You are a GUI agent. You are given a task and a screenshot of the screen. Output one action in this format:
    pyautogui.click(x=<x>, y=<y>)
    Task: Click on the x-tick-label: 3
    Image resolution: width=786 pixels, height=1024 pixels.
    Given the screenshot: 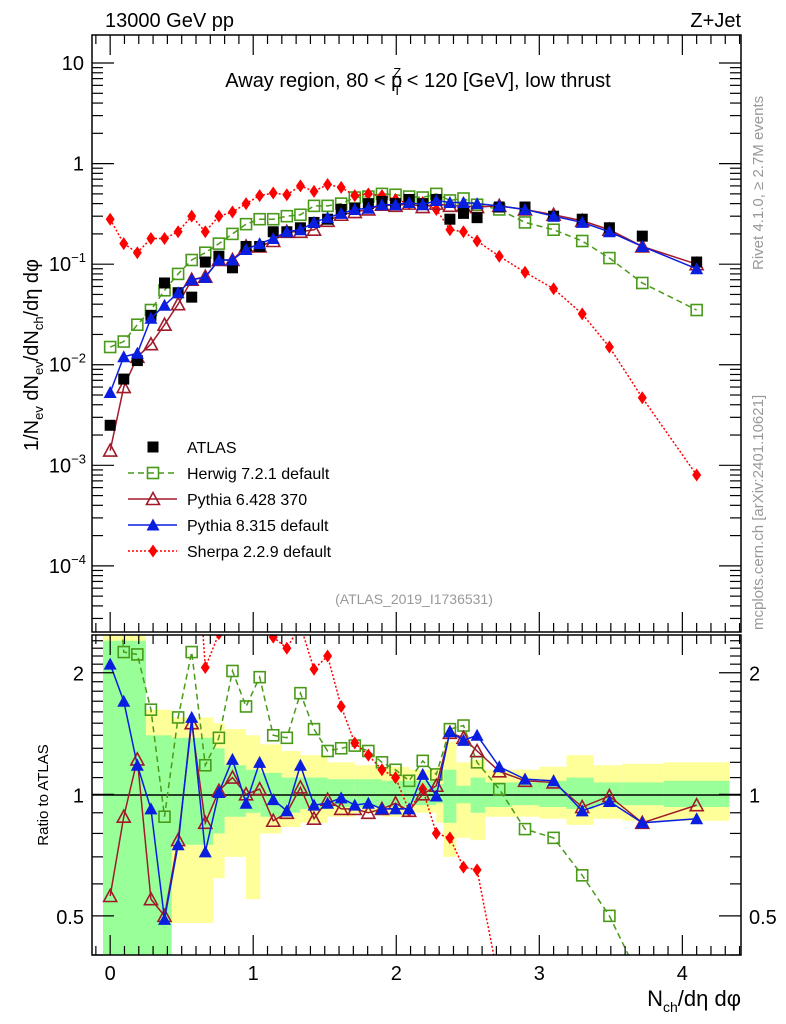 What is the action you would take?
    pyautogui.click(x=539, y=974)
    